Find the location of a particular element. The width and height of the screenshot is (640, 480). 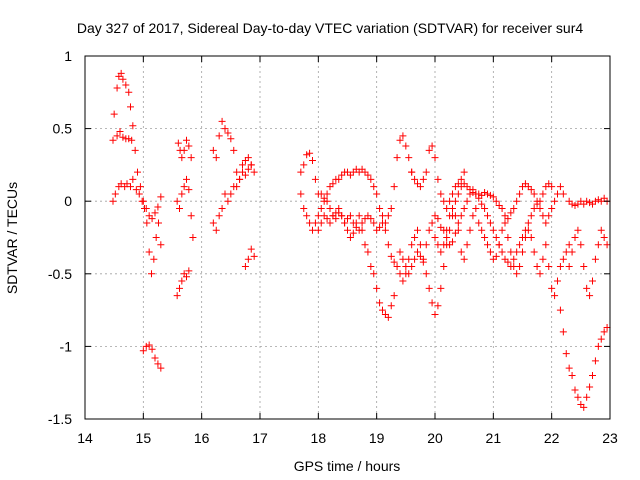

x-tick-label: 23 is located at coordinates (610, 438).